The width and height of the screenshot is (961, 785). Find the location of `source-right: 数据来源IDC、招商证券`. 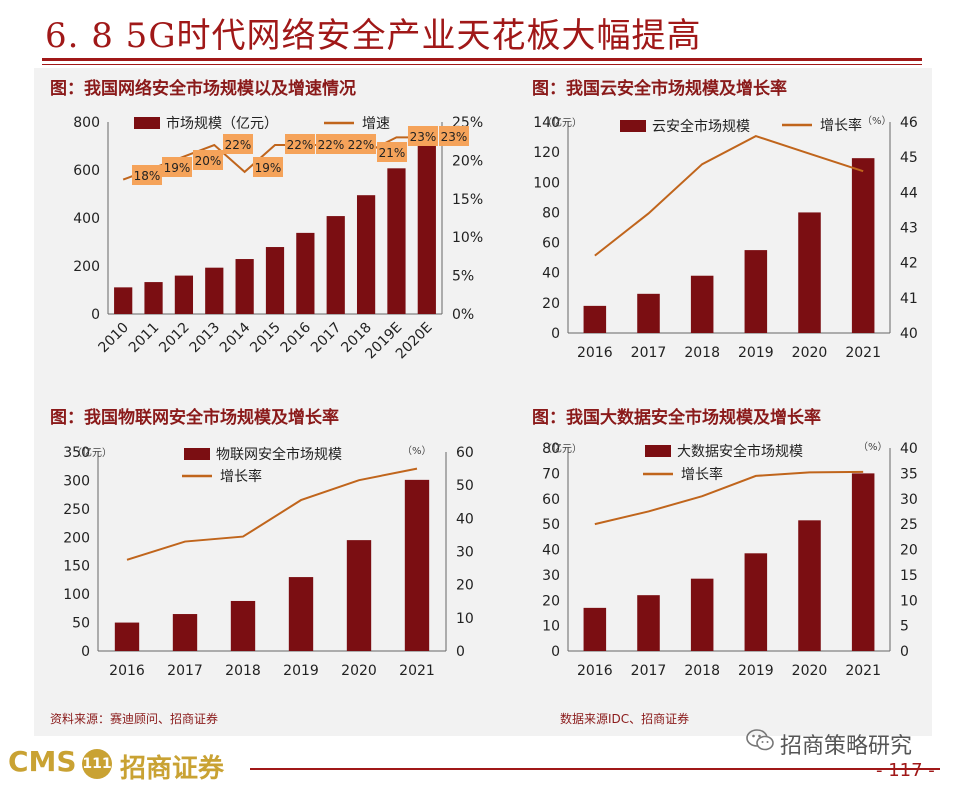

source-right: 数据来源IDC、招商证券 is located at coordinates (625, 719).